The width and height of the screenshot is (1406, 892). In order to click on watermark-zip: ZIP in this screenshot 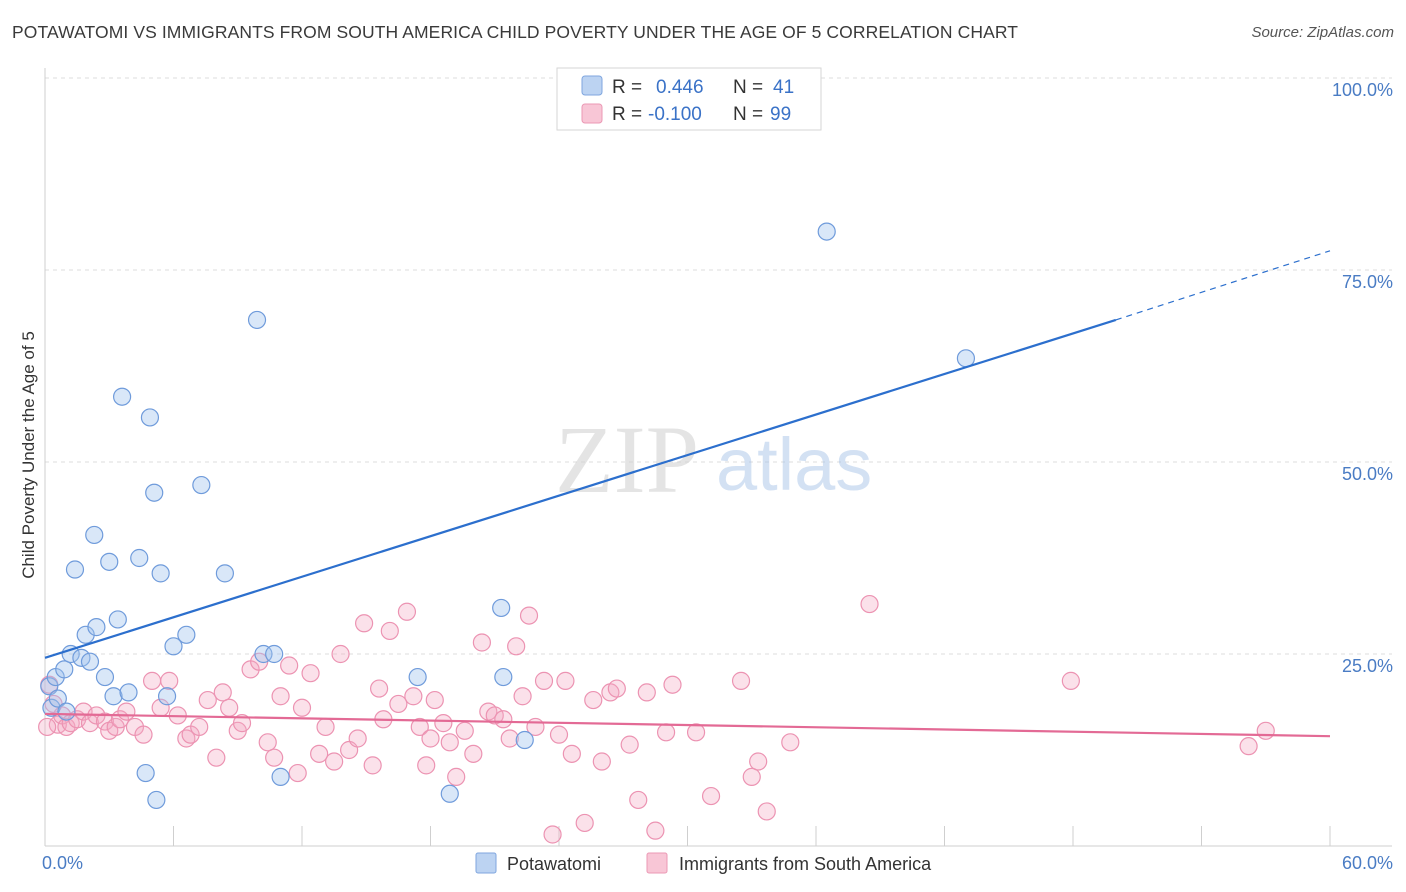, I will do `click(627, 459)`.